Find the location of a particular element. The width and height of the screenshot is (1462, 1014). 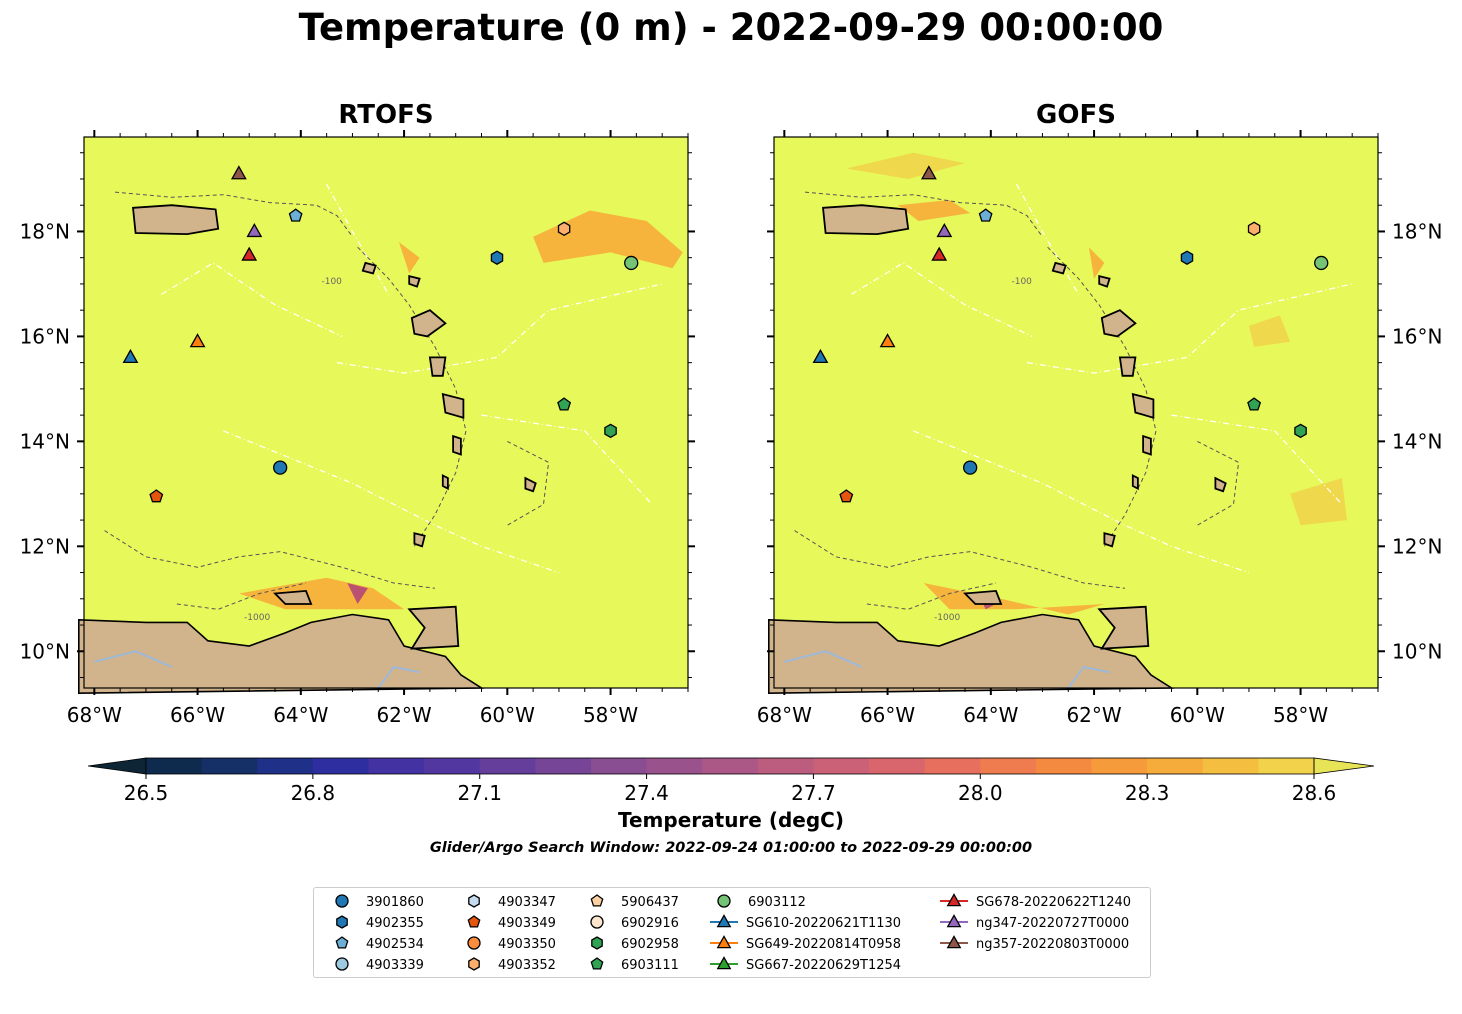

mainland-south-america is located at coordinates (281, 654).